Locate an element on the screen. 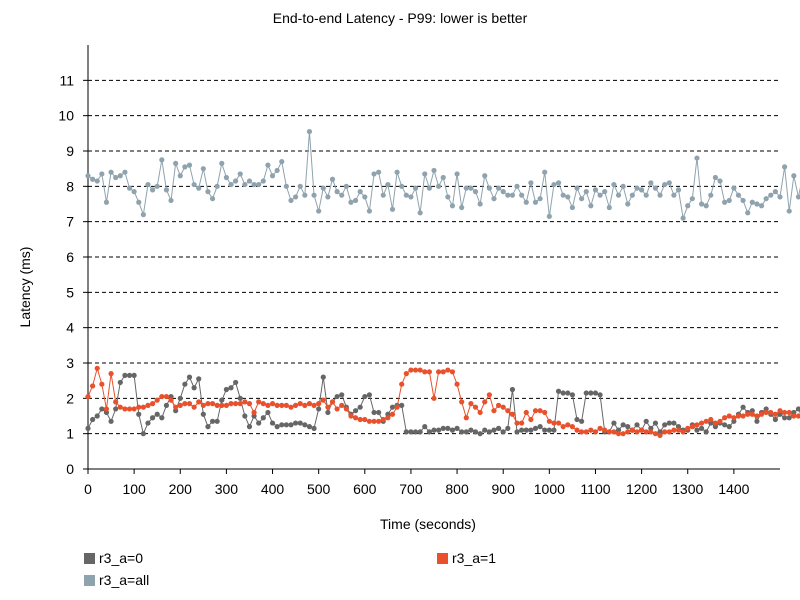 The height and width of the screenshot is (600, 800). y-tick-label: 10 is located at coordinates (66, 116).